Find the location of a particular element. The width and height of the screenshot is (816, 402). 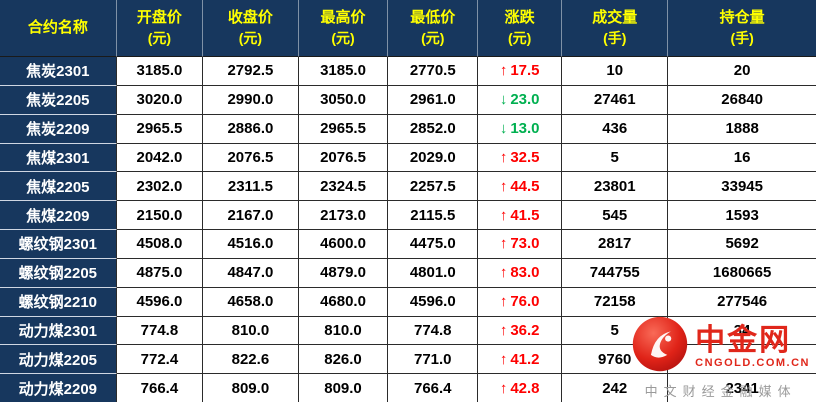

open-price: 2965.5 is located at coordinates (160, 129).